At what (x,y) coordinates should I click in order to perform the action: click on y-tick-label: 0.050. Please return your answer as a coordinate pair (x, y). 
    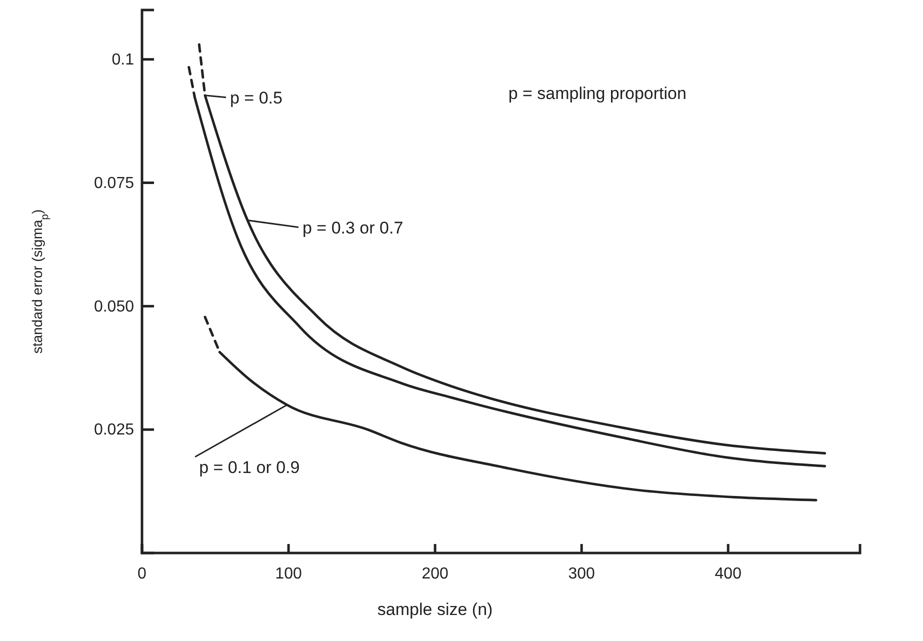
    Looking at the image, I should click on (114, 307).